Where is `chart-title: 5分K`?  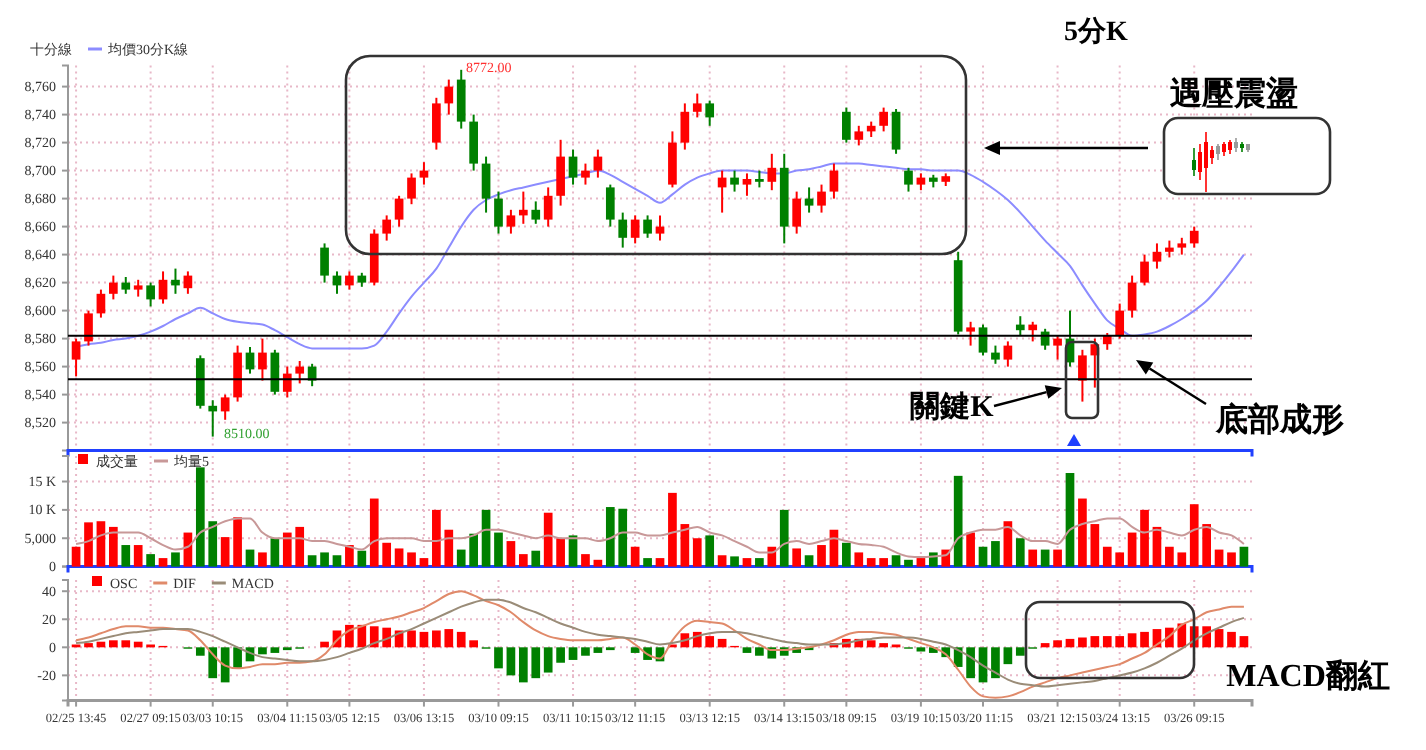 chart-title: 5分K is located at coordinates (1096, 32).